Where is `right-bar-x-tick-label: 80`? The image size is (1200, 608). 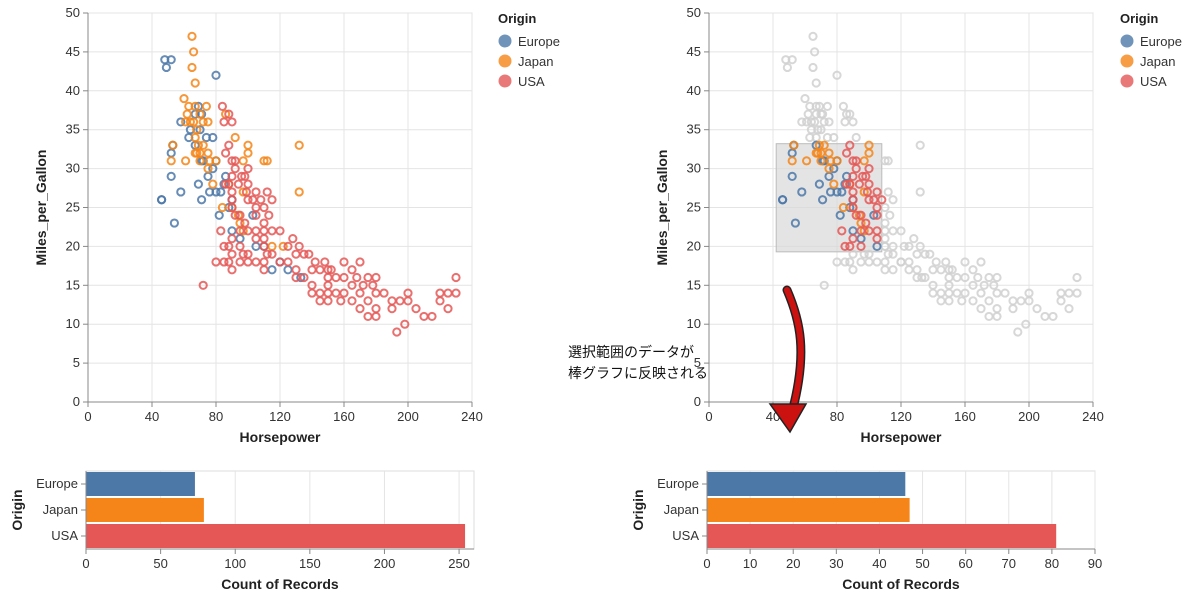 right-bar-x-tick-label: 80 is located at coordinates (1052, 563).